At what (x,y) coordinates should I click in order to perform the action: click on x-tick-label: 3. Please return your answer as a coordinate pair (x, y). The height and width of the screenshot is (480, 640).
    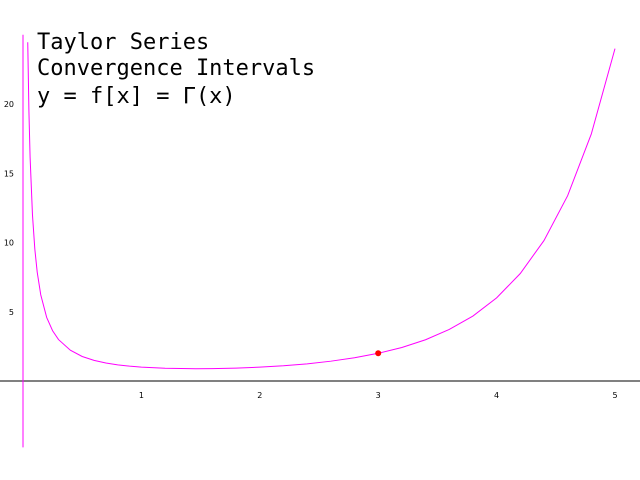
    Looking at the image, I should click on (378, 395).